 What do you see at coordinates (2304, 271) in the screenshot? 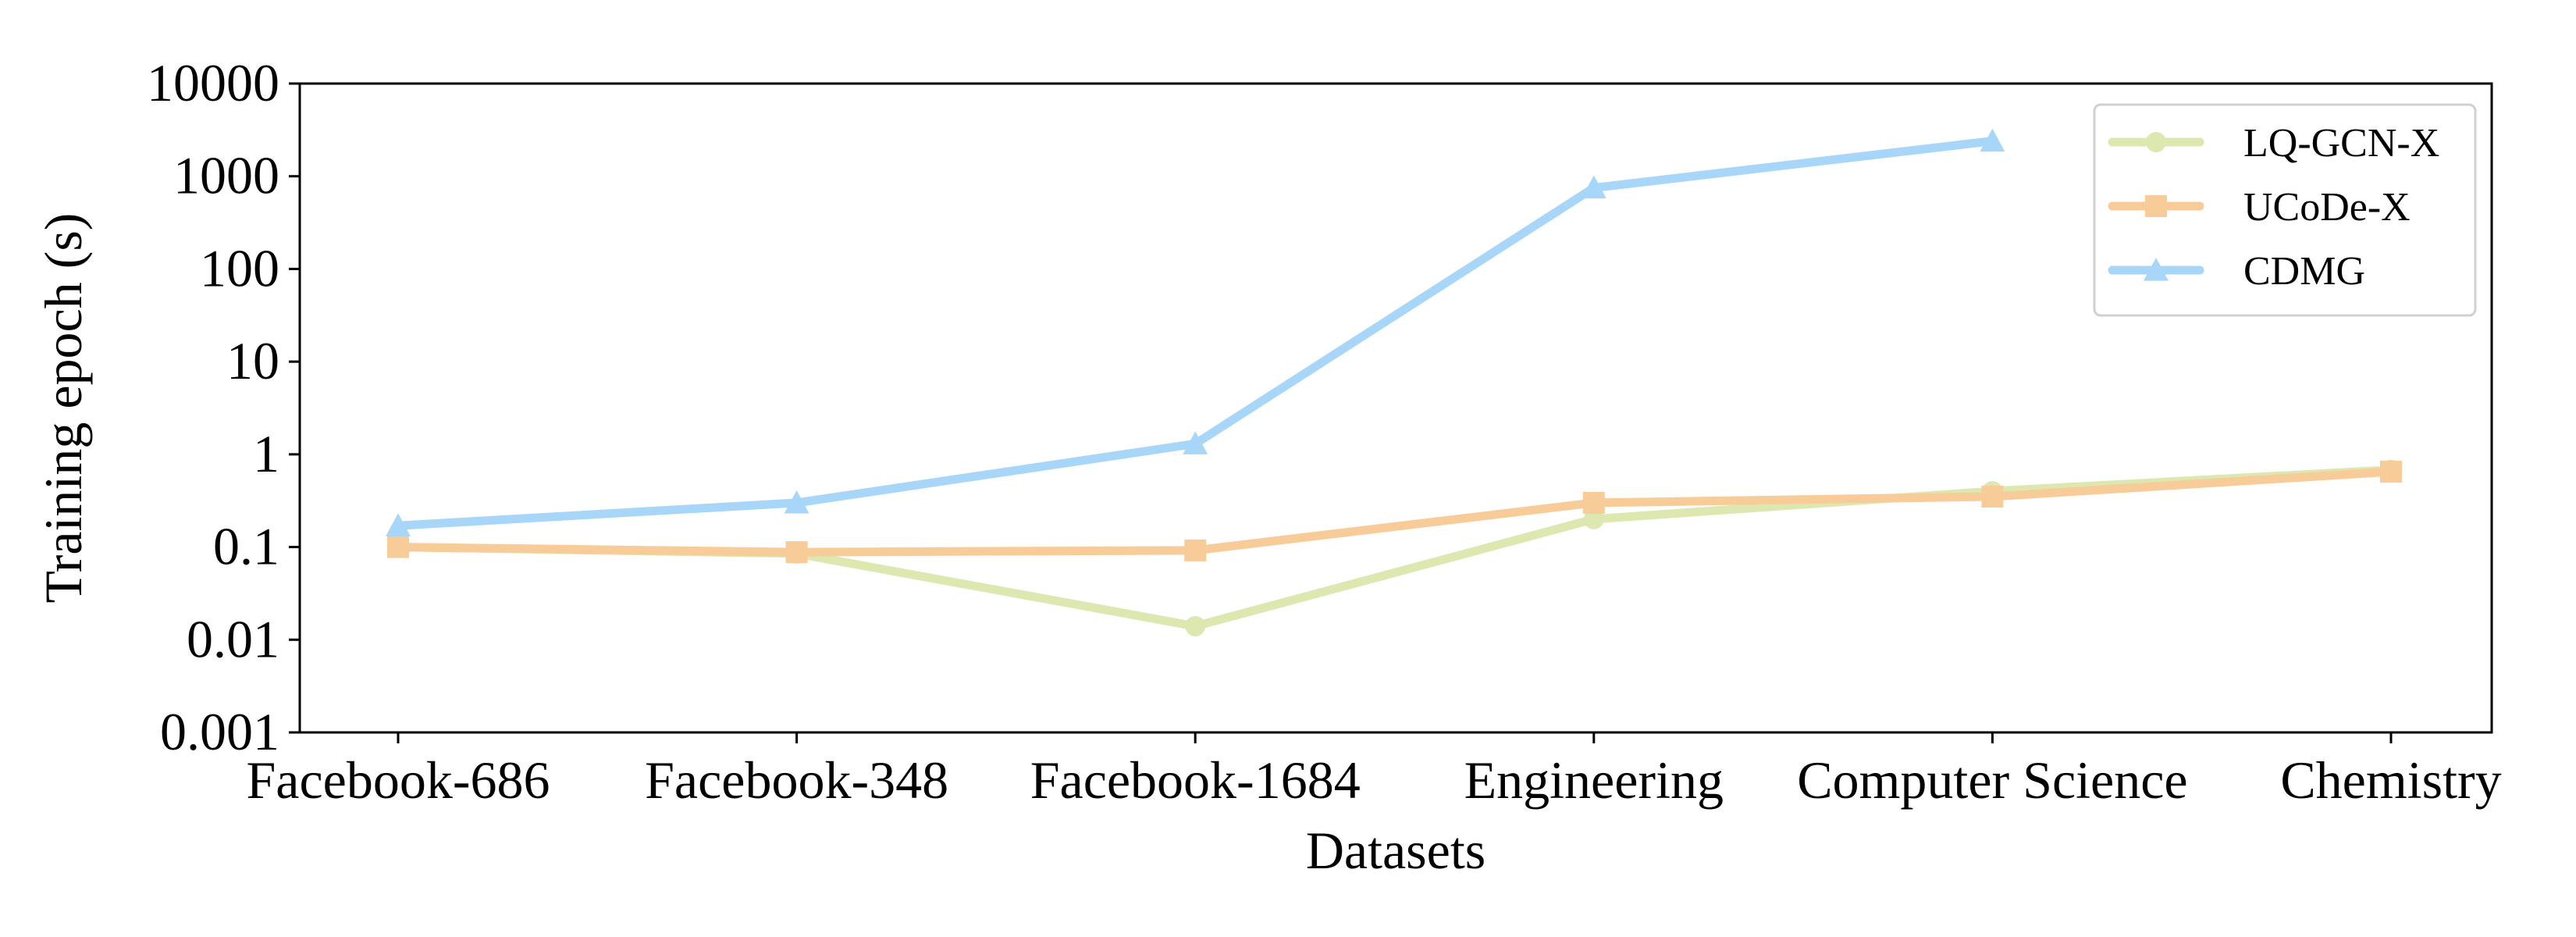
I see `legend-label: CDMG` at bounding box center [2304, 271].